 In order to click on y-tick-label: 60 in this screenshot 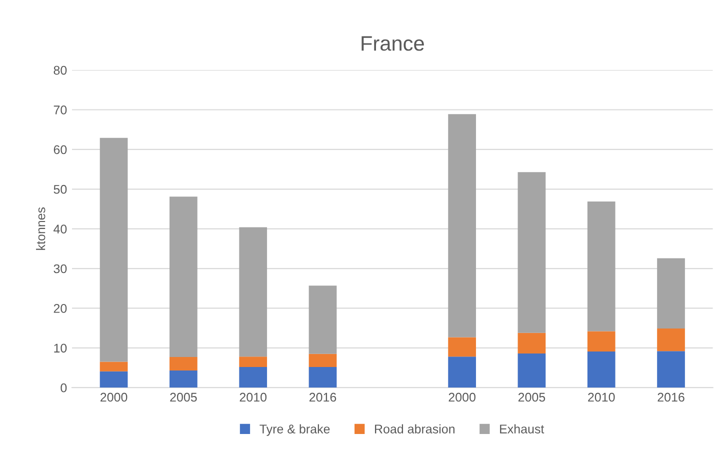, I will do `click(60, 149)`.